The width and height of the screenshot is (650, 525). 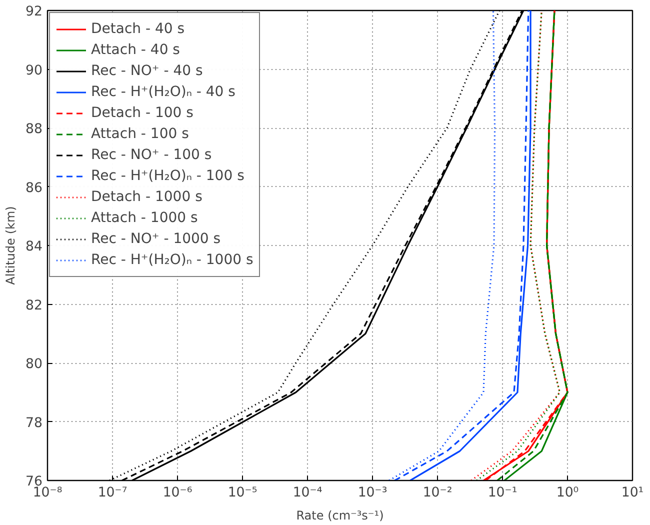 What do you see at coordinates (34, 306) in the screenshot?
I see `y-tick-label: 82` at bounding box center [34, 306].